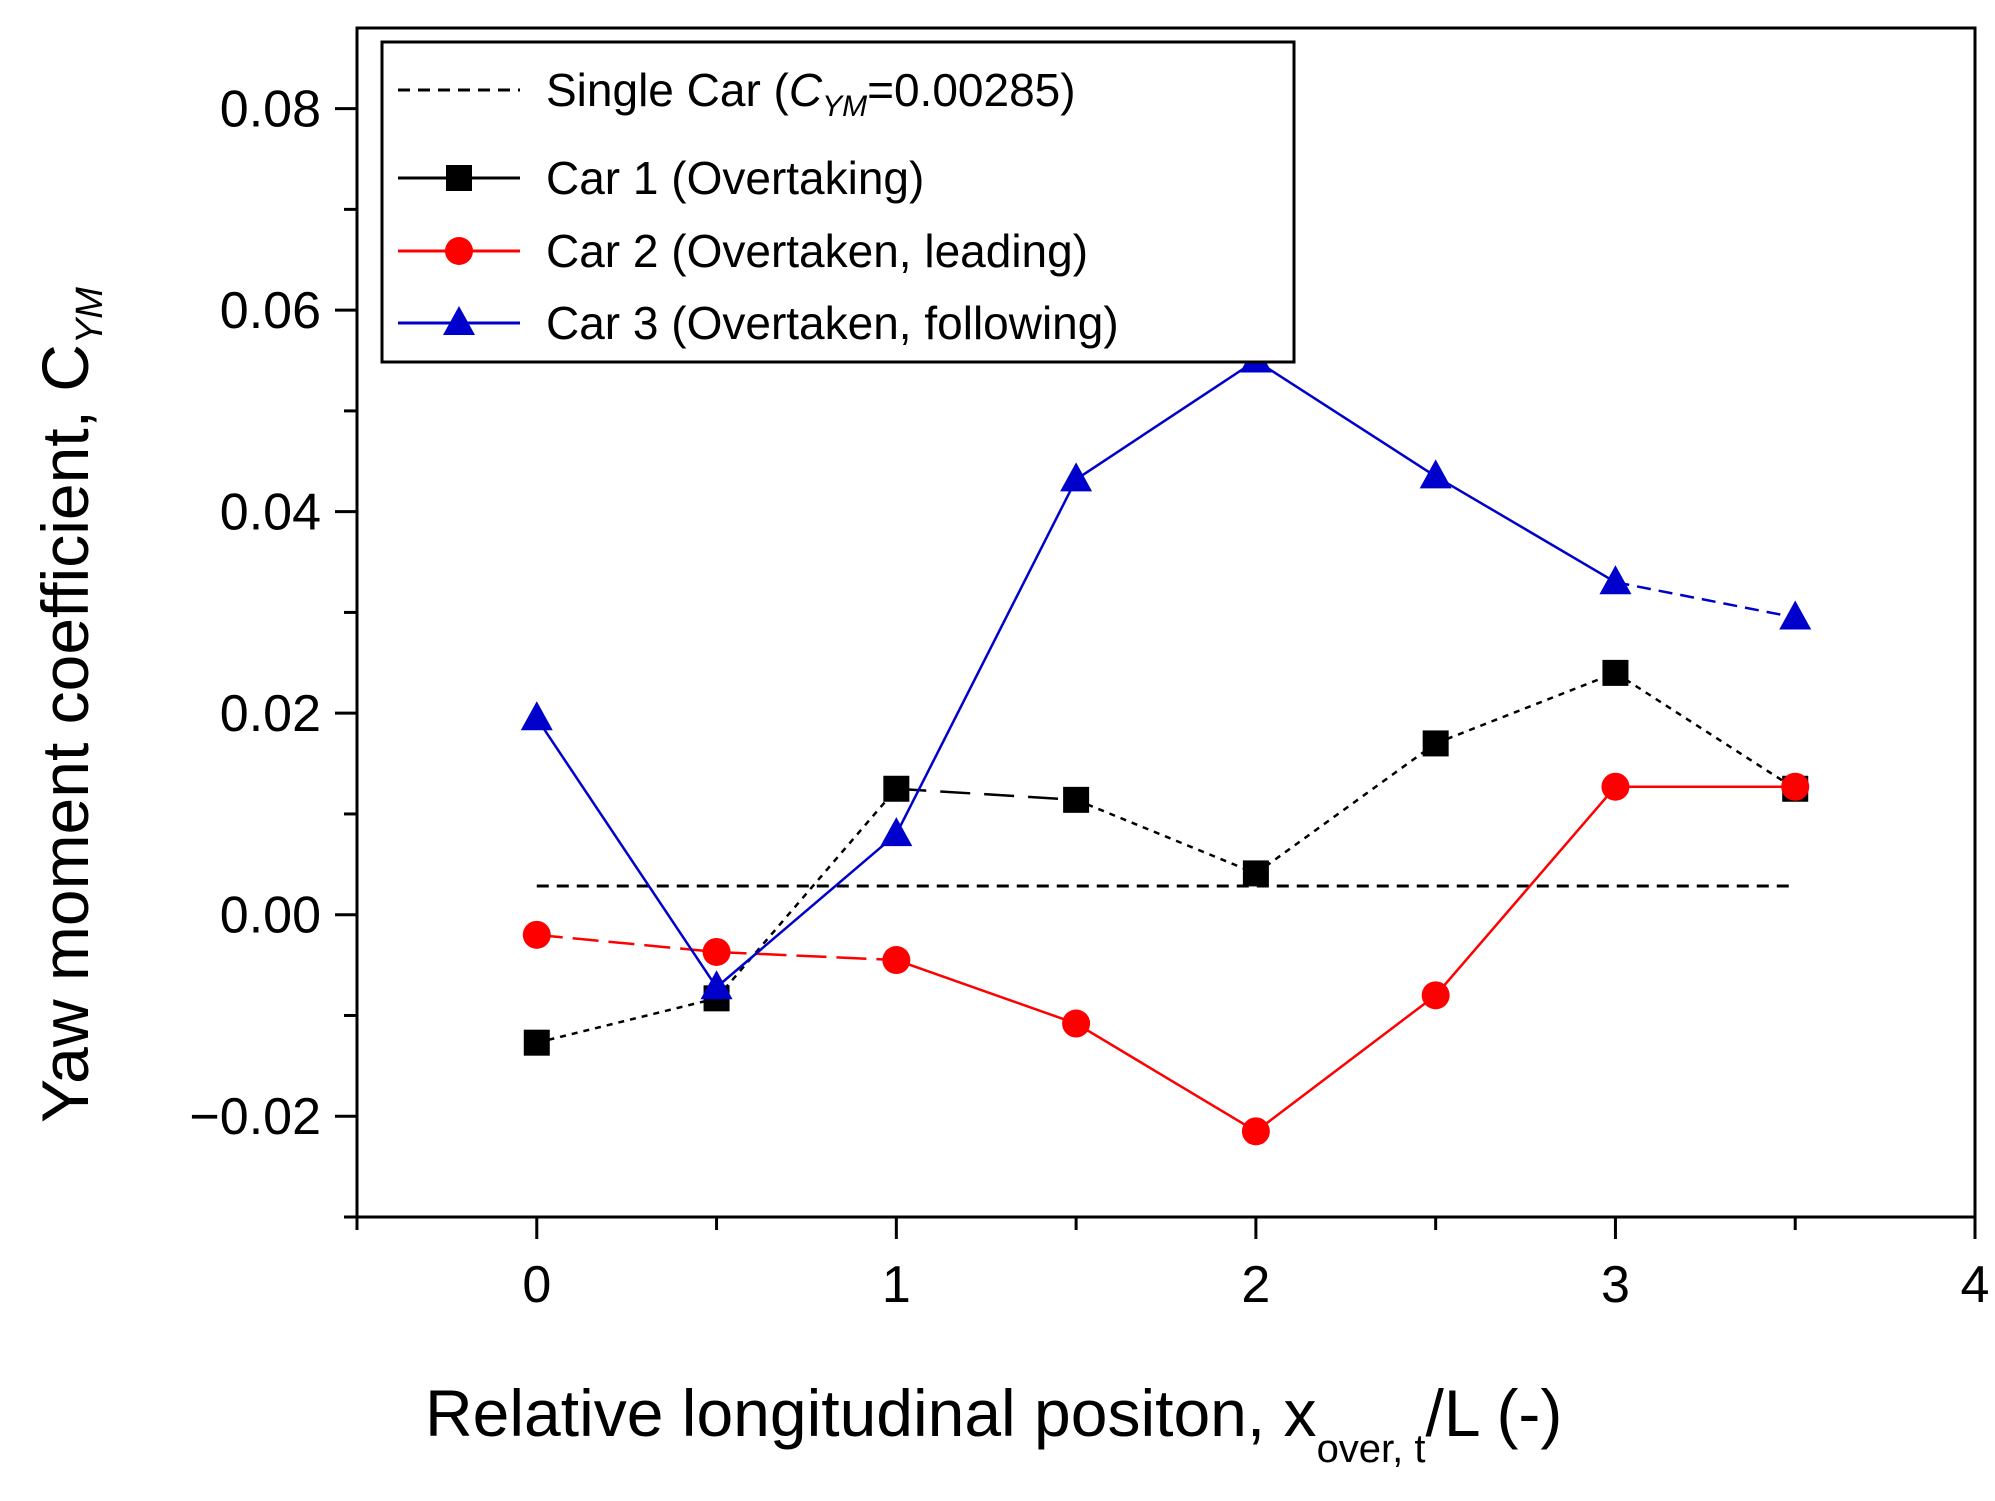 The height and width of the screenshot is (1501, 1995). I want to click on y-tick-label: 0.06, so click(270, 311).